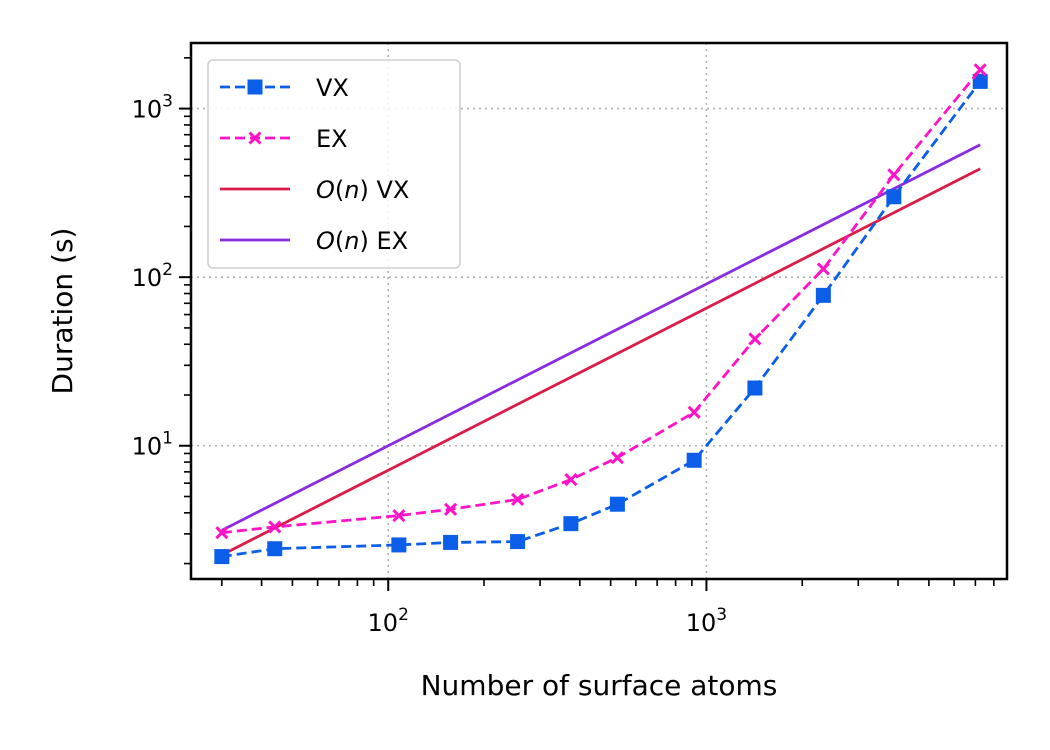  What do you see at coordinates (706, 621) in the screenshot?
I see `x-tick-label: 10³` at bounding box center [706, 621].